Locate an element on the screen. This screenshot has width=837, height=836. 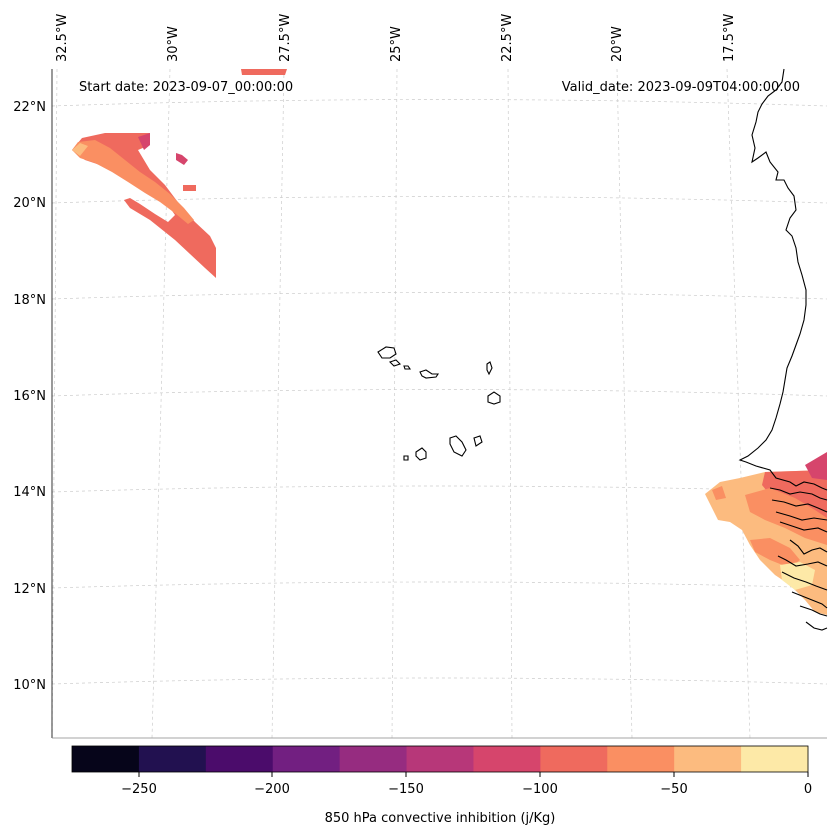
lon-label: 30°W is located at coordinates (173, 44).